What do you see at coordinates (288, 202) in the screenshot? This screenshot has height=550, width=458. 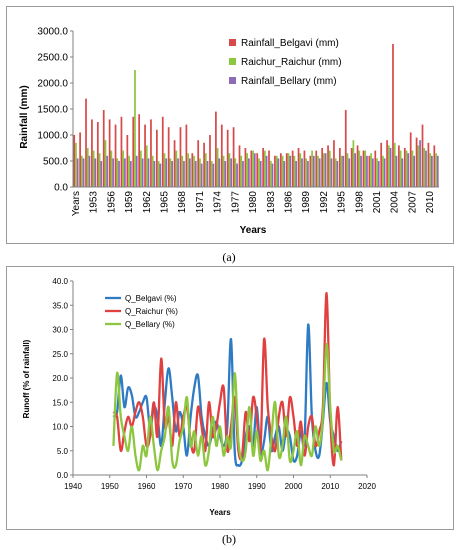 I see `x-tick-label: 1986` at bounding box center [288, 202].